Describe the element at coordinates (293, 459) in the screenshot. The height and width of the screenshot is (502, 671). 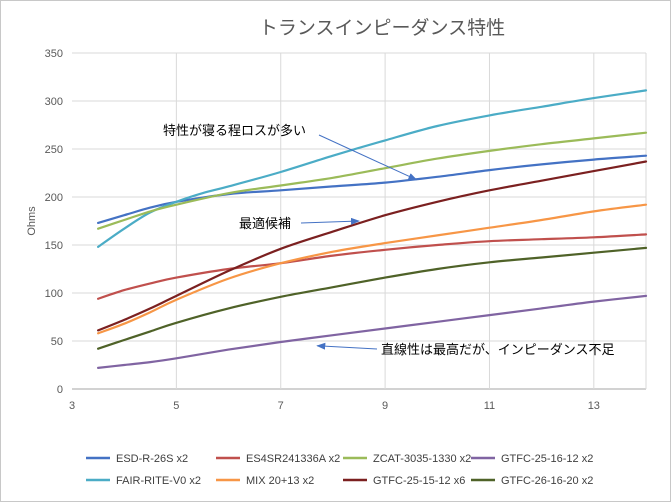
I see `legend-label: ES4SR241336A x2` at that location.